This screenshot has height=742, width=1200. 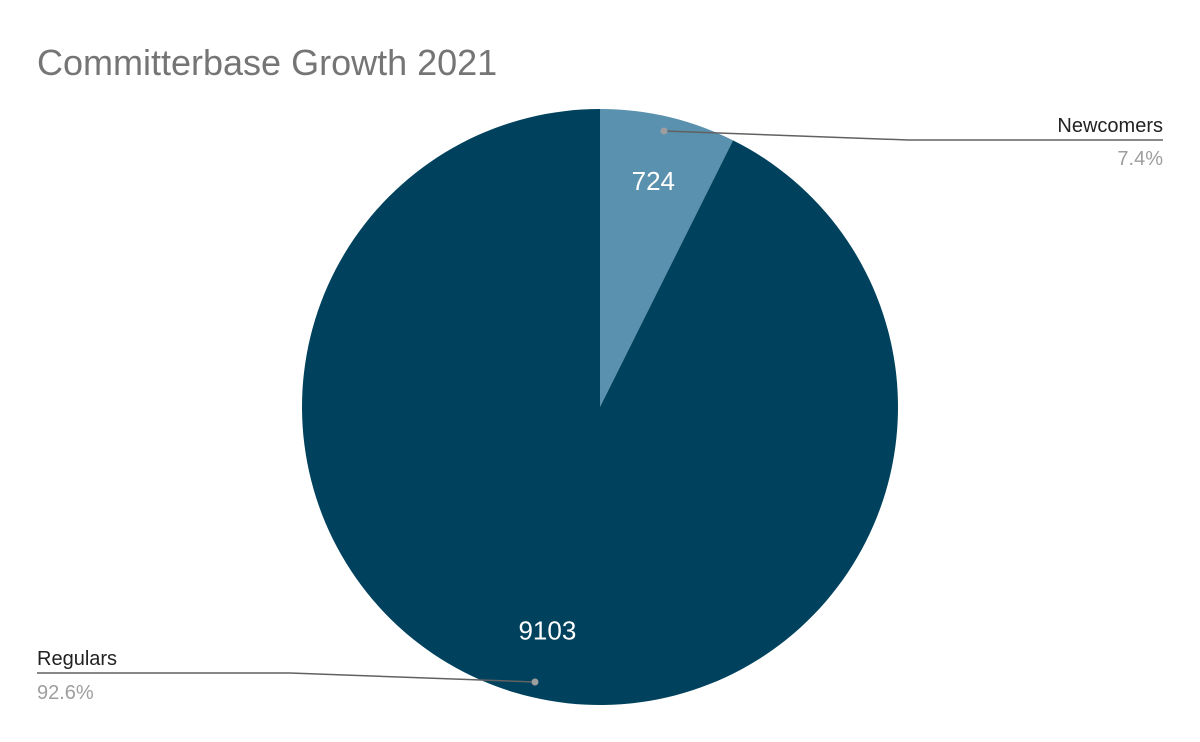 What do you see at coordinates (547, 630) in the screenshot?
I see `value-label-regulars: 9103` at bounding box center [547, 630].